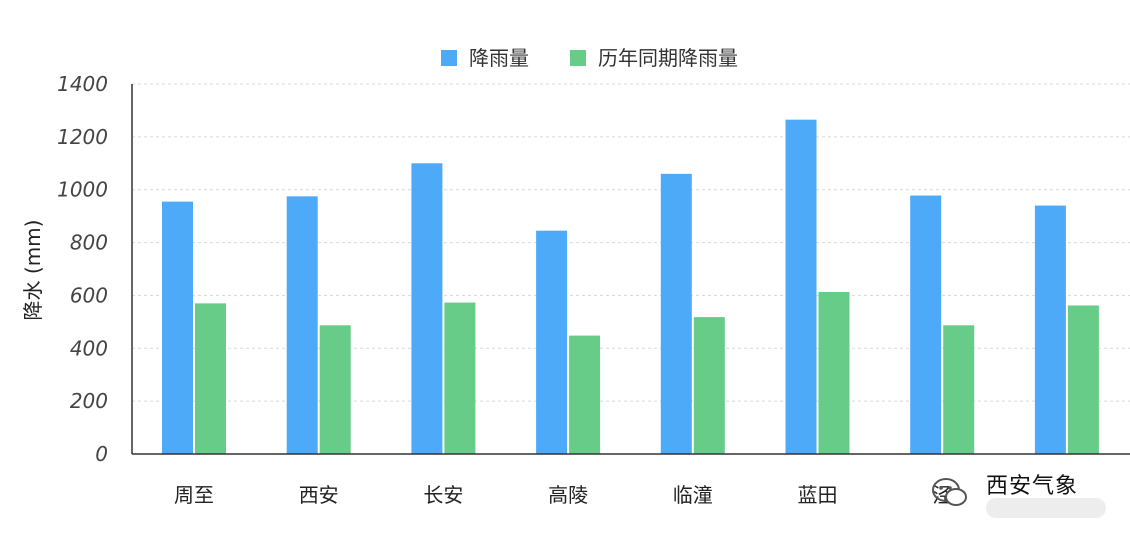 This screenshot has width=1130, height=534. Describe the element at coordinates (589, 58) in the screenshot. I see `legend: 降雨量 历年同期降雨量` at that location.